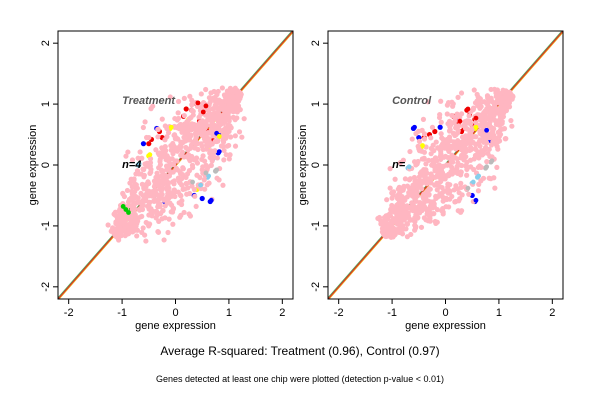 This screenshot has height=400, width=600. I want to click on outlier-point-top-yellow, so click(171, 127).